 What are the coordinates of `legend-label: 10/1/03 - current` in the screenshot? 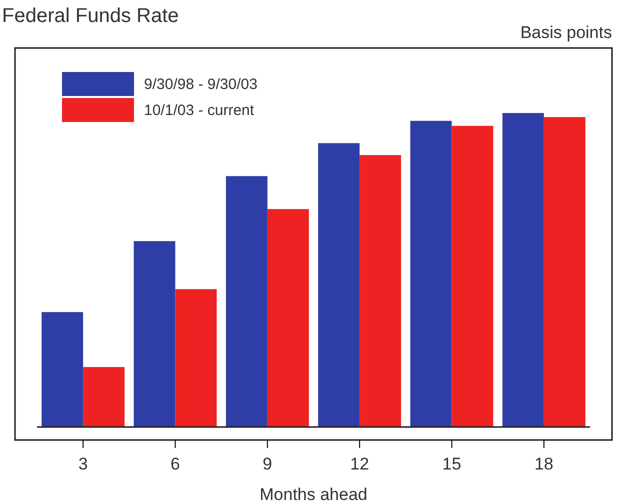 It's located at (199, 110).